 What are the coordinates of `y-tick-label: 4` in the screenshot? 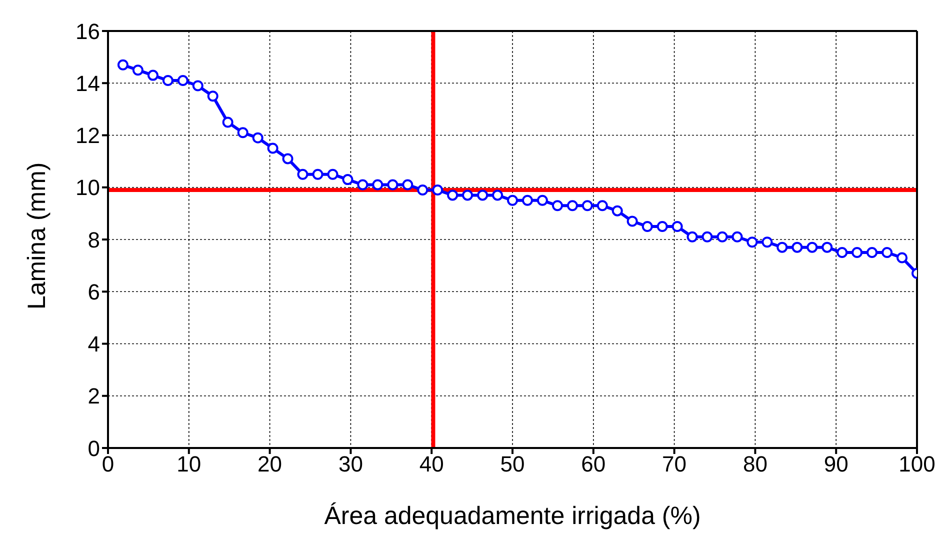 It's located at (94, 344).